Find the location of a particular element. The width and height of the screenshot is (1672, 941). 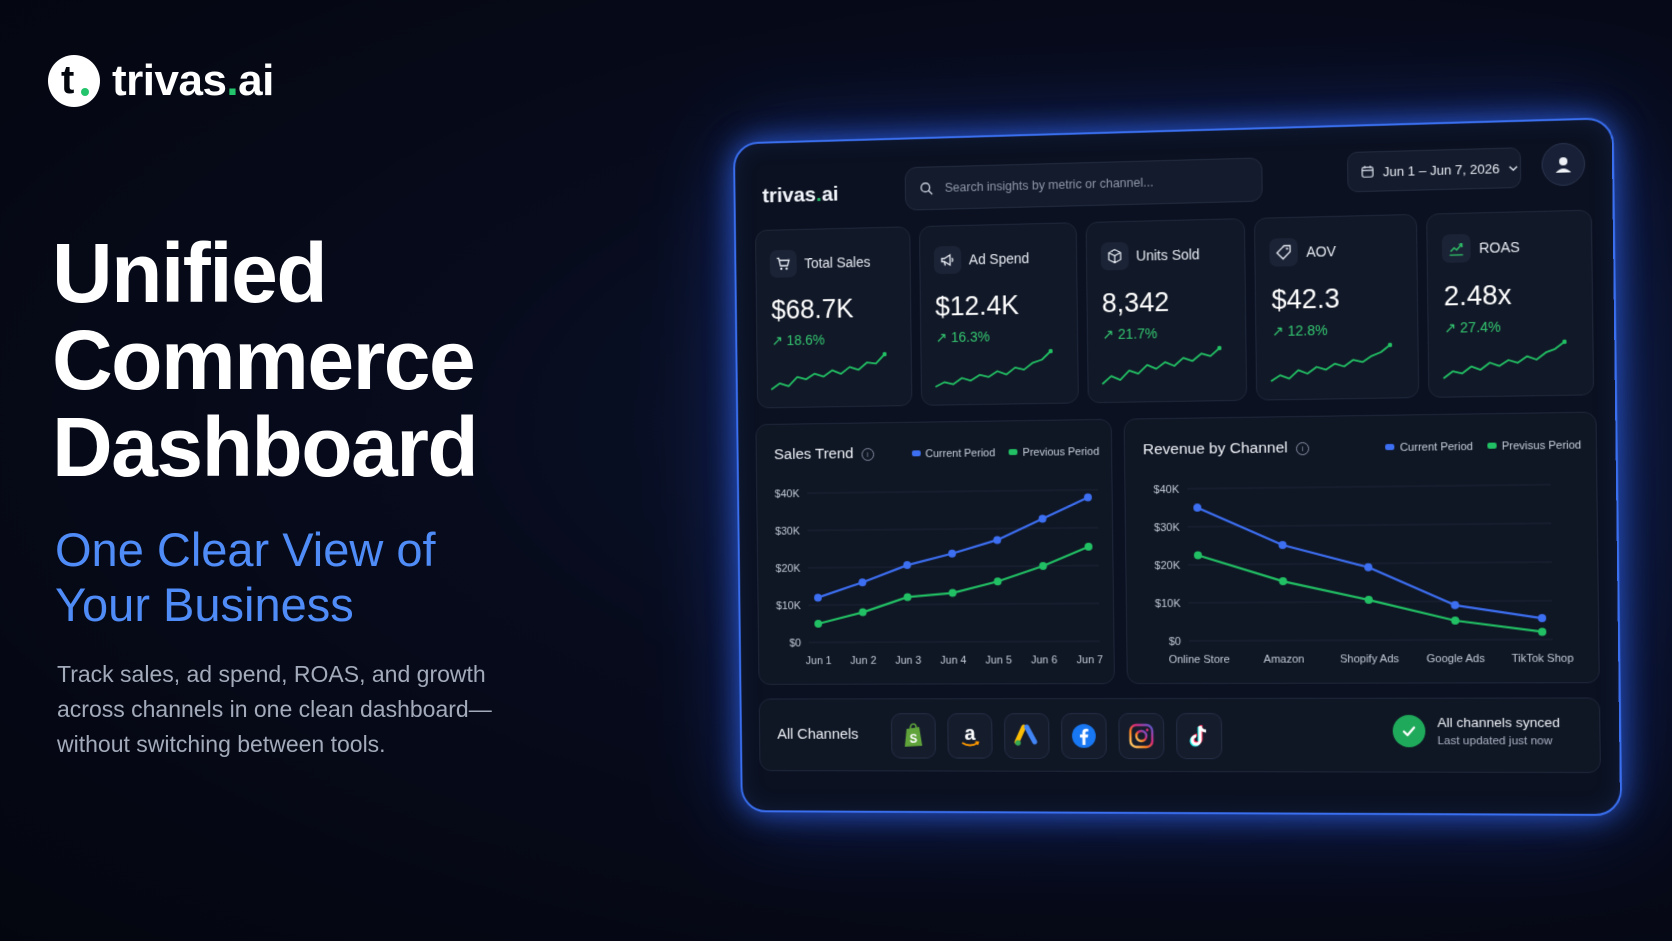

kpi-change: ↗ 27.4% is located at coordinates (1472, 327).